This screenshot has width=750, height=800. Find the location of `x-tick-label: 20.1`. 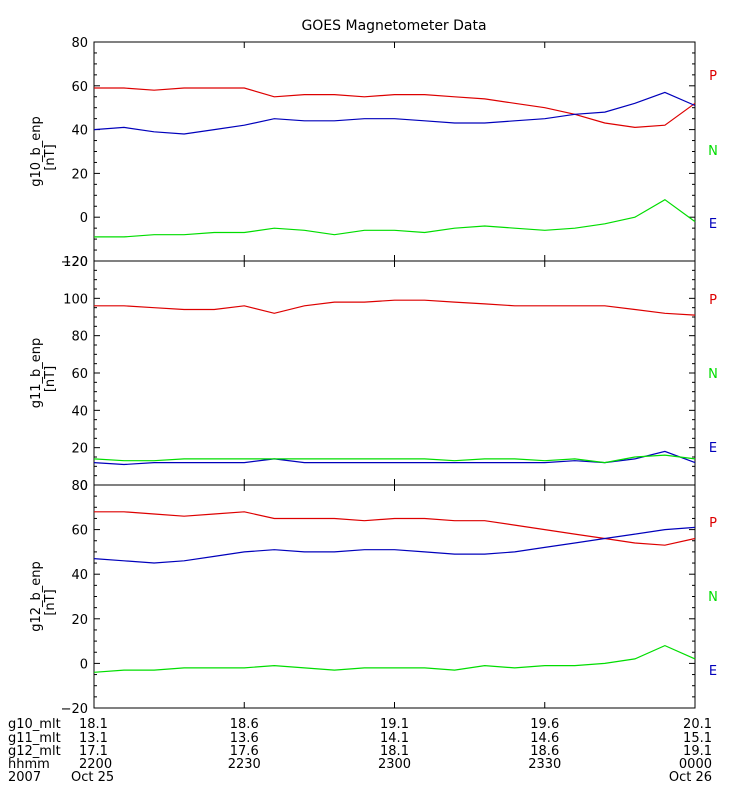

x-tick-label: 20.1 is located at coordinates (697, 724).